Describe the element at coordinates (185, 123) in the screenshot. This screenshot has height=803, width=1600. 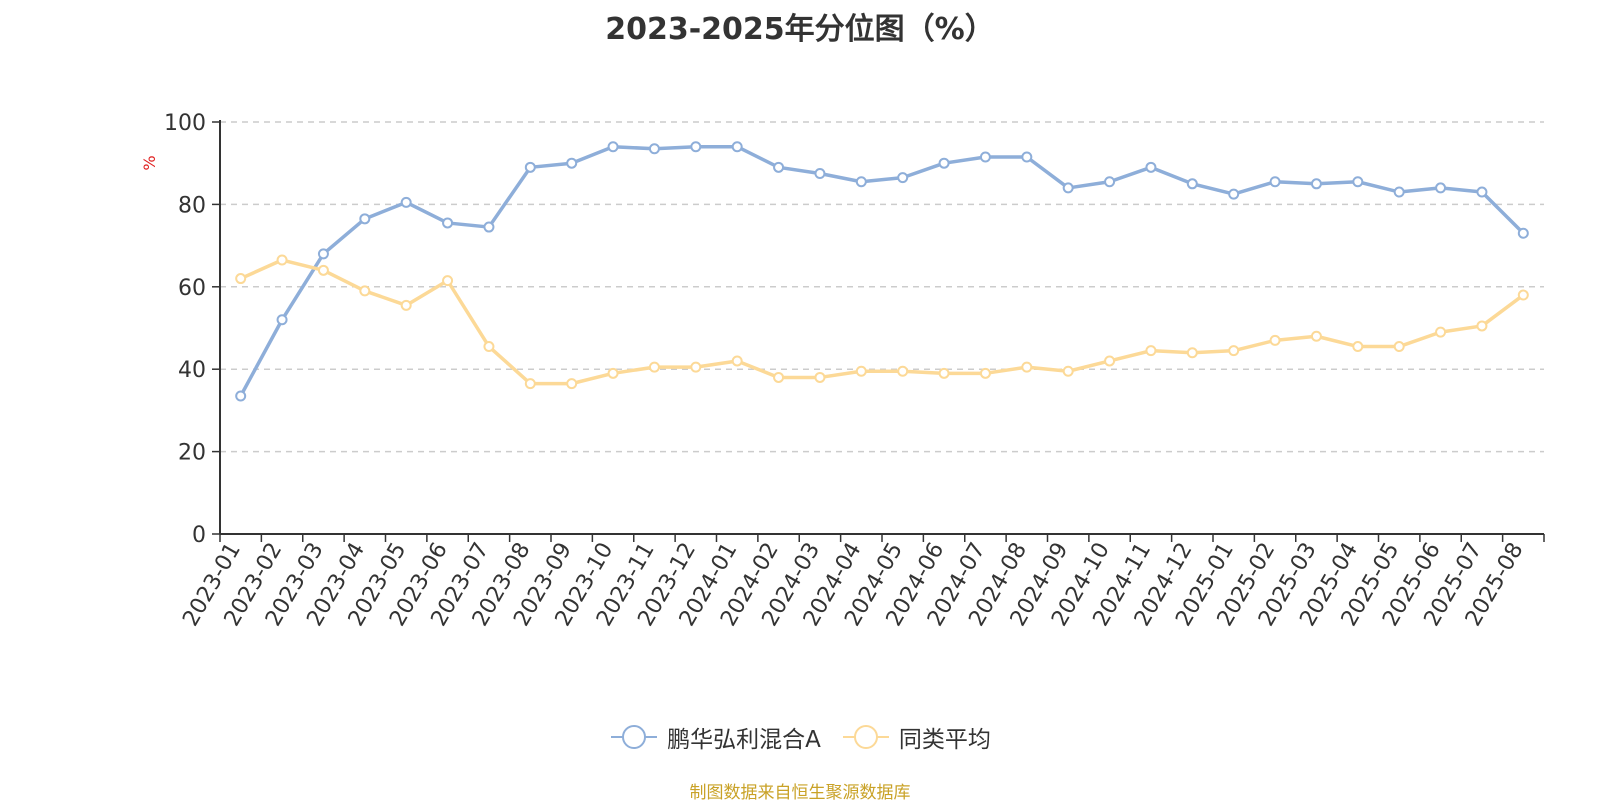
I see `y-tick-label: 100` at that location.